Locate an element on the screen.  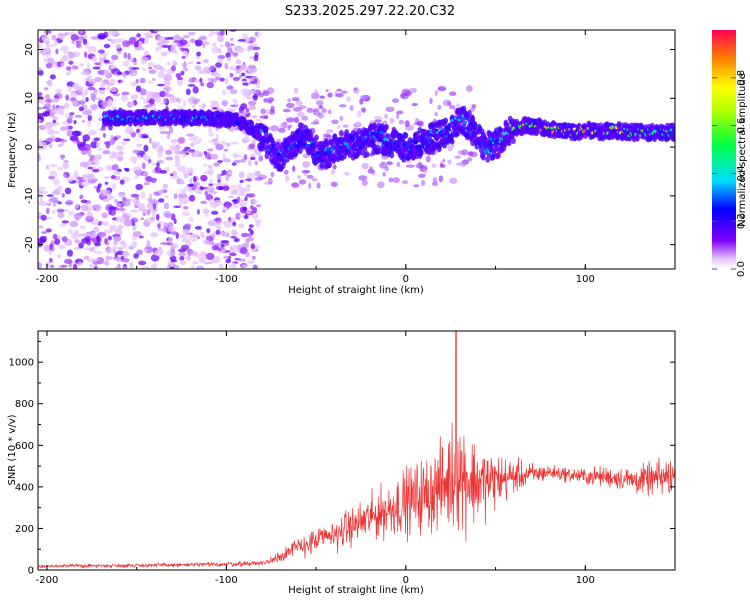
y-tick-label: -10 is located at coordinates (29, 196).